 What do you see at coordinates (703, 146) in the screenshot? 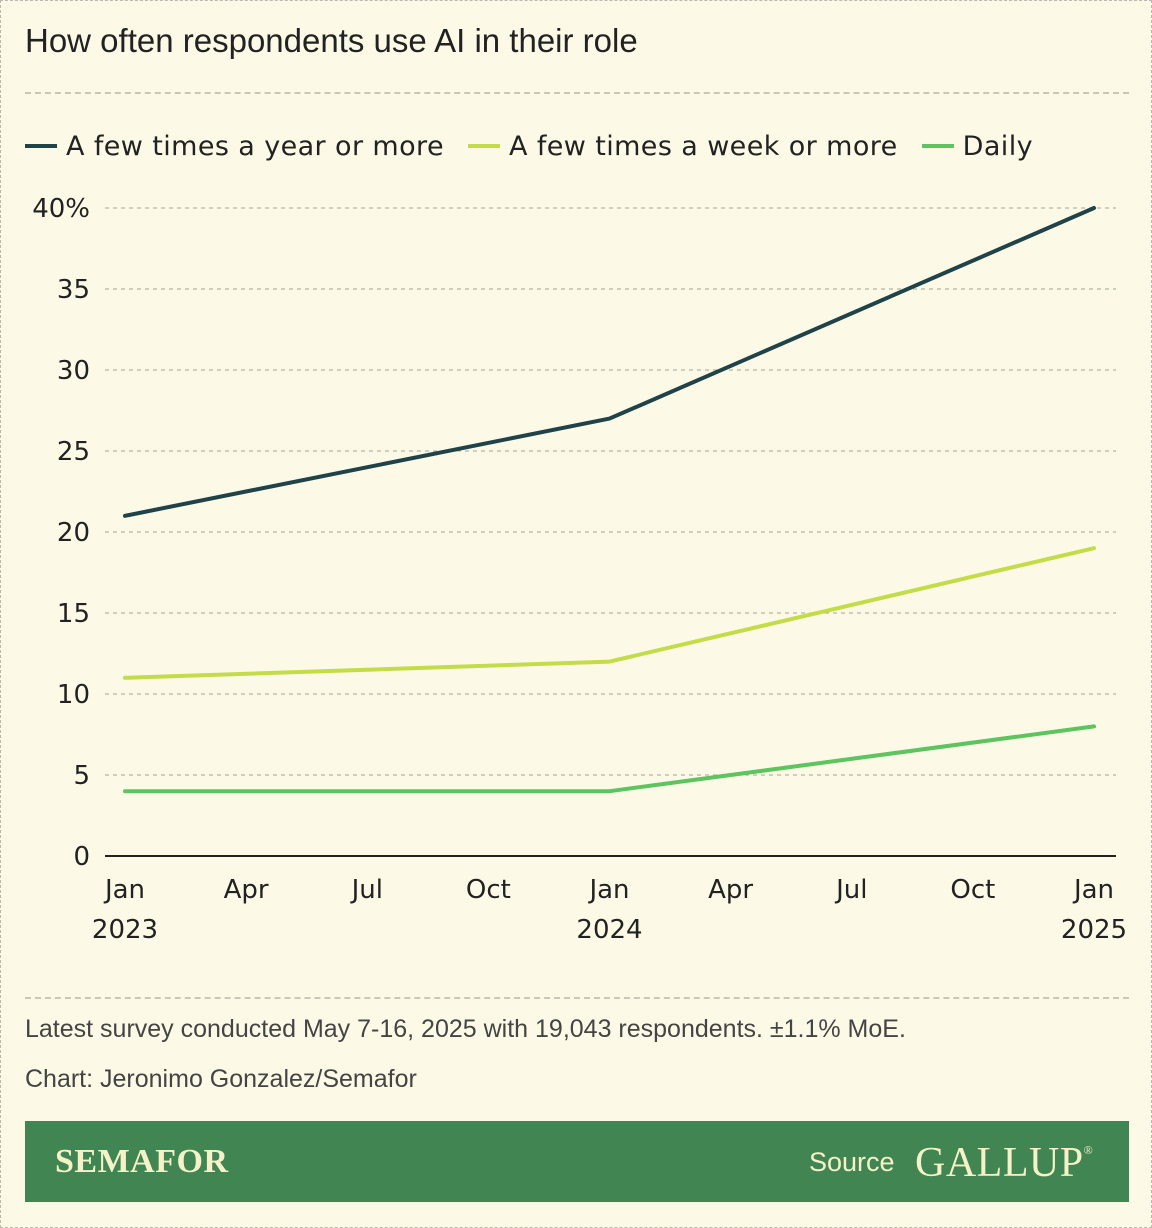
I see `legend-label-week: A few times a week or more` at bounding box center [703, 146].